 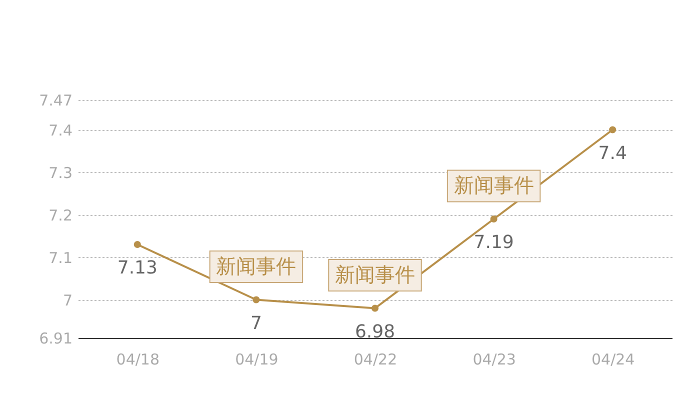 I want to click on data-label: 7.13, so click(x=137, y=268).